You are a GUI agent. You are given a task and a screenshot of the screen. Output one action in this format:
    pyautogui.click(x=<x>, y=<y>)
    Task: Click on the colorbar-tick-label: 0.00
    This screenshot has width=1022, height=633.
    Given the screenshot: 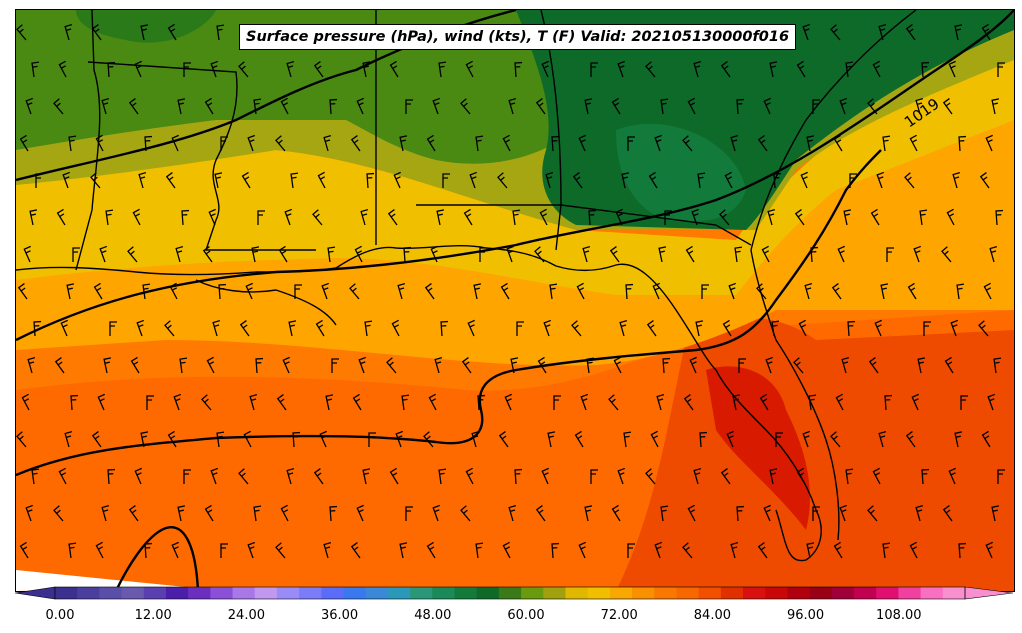 What is the action you would take?
    pyautogui.click(x=60, y=615)
    